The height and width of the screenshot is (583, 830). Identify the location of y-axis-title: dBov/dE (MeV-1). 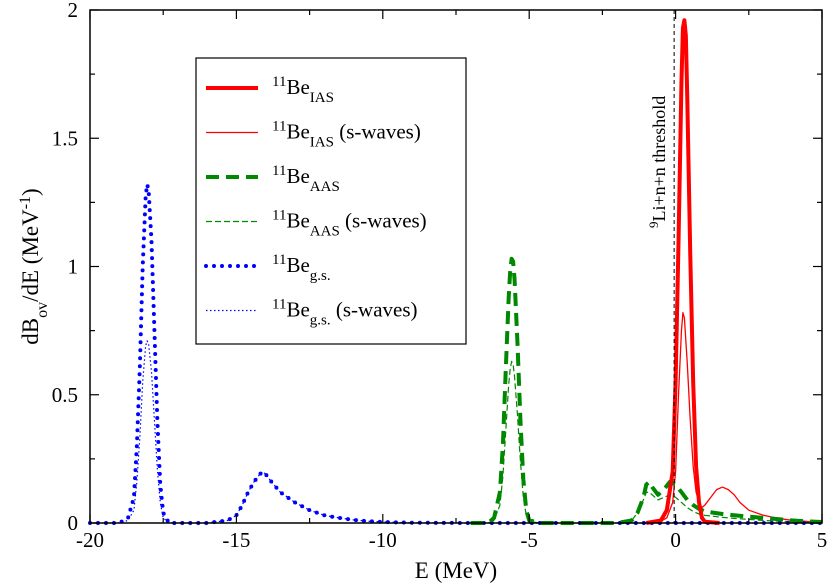
(34, 266).